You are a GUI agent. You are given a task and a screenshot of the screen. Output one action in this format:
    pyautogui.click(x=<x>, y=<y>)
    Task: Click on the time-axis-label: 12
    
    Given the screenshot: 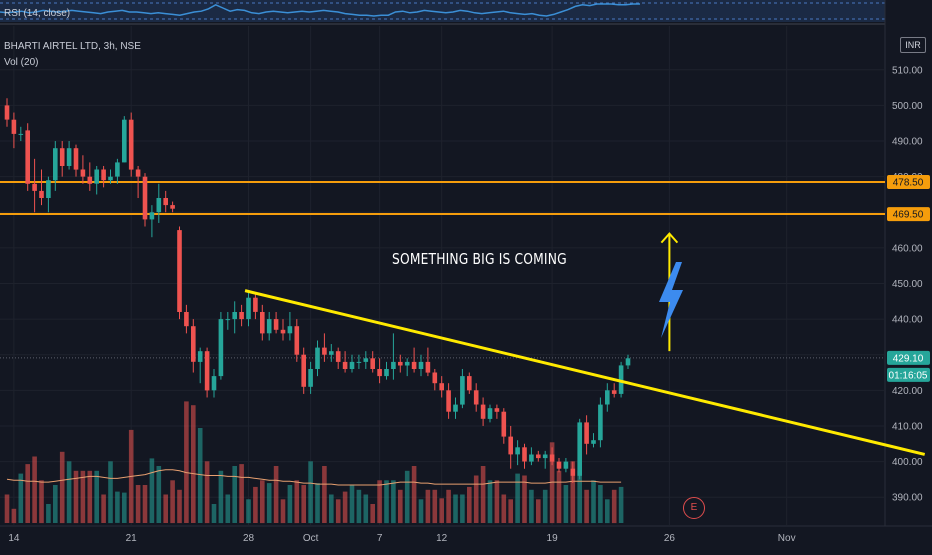 What is the action you would take?
    pyautogui.click(x=442, y=538)
    